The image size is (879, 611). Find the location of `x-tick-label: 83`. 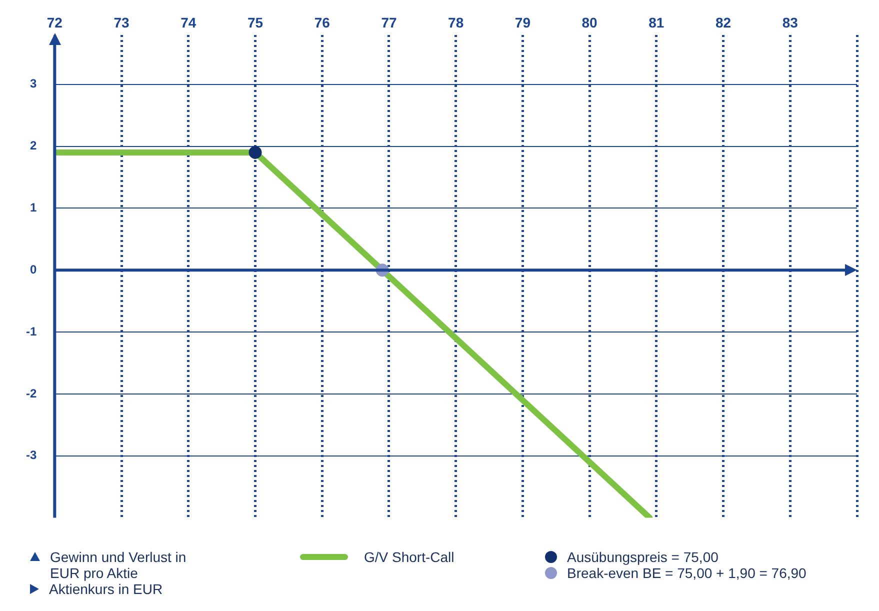

x-tick-label: 83 is located at coordinates (790, 22).